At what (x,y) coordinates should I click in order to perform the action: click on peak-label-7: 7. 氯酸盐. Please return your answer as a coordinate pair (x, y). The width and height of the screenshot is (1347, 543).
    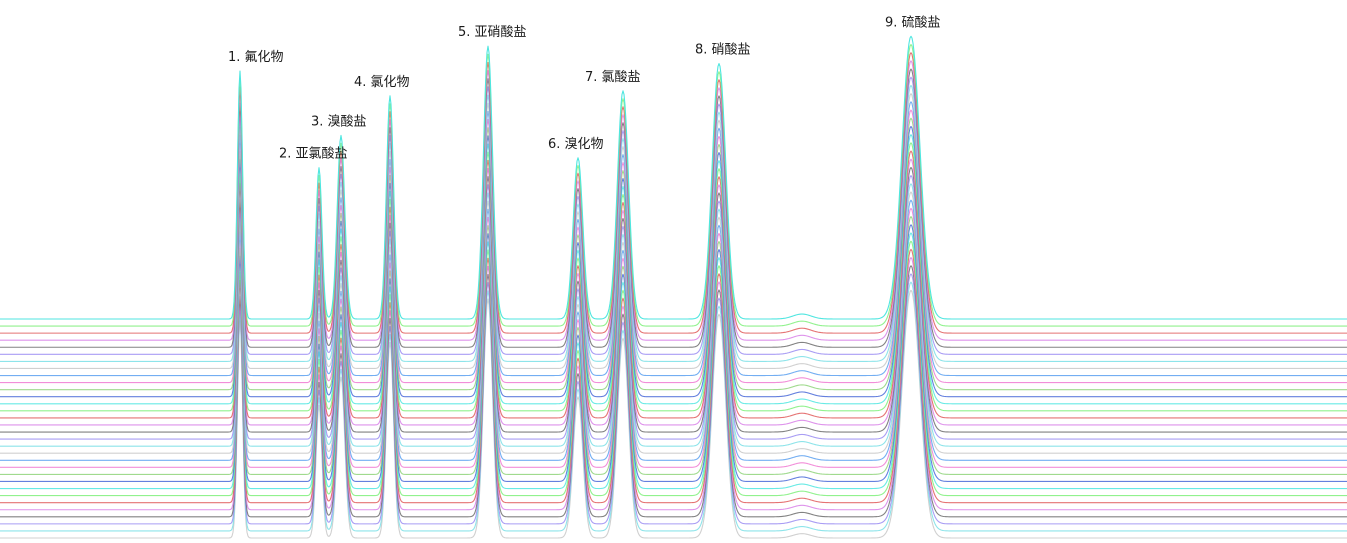
    Looking at the image, I should click on (613, 77).